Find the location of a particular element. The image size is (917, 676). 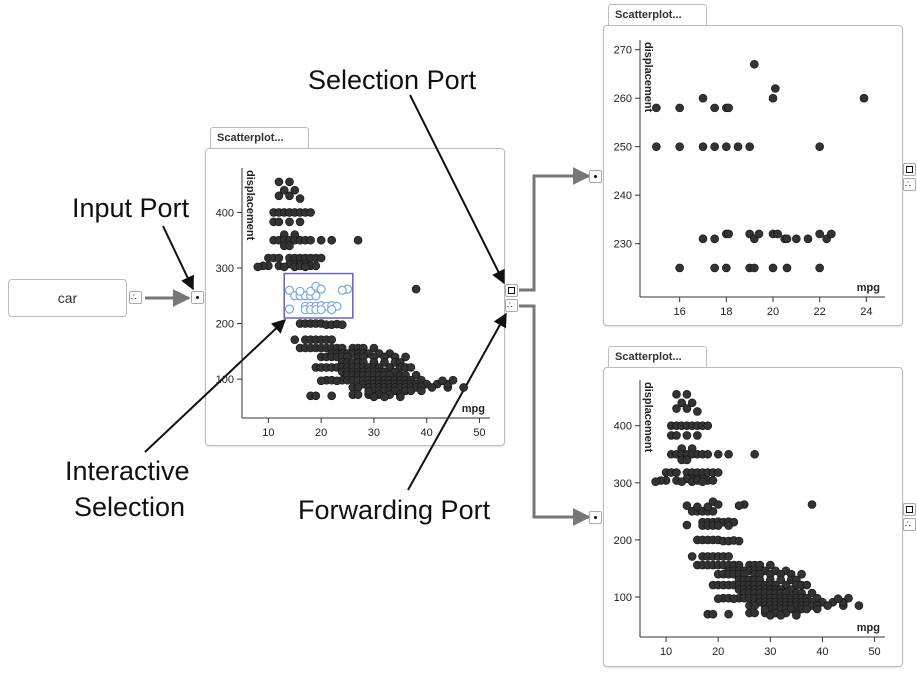

panel-1-forwarding-port: ∴ is located at coordinates (511, 305).